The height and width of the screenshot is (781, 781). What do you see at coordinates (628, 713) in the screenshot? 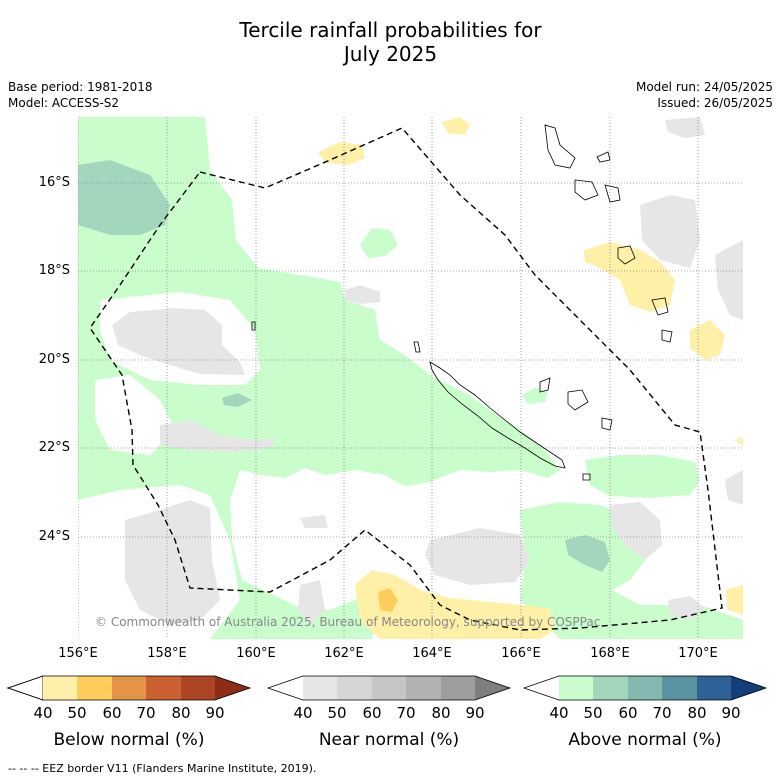
I see `cb3-tick: 60` at bounding box center [628, 713].